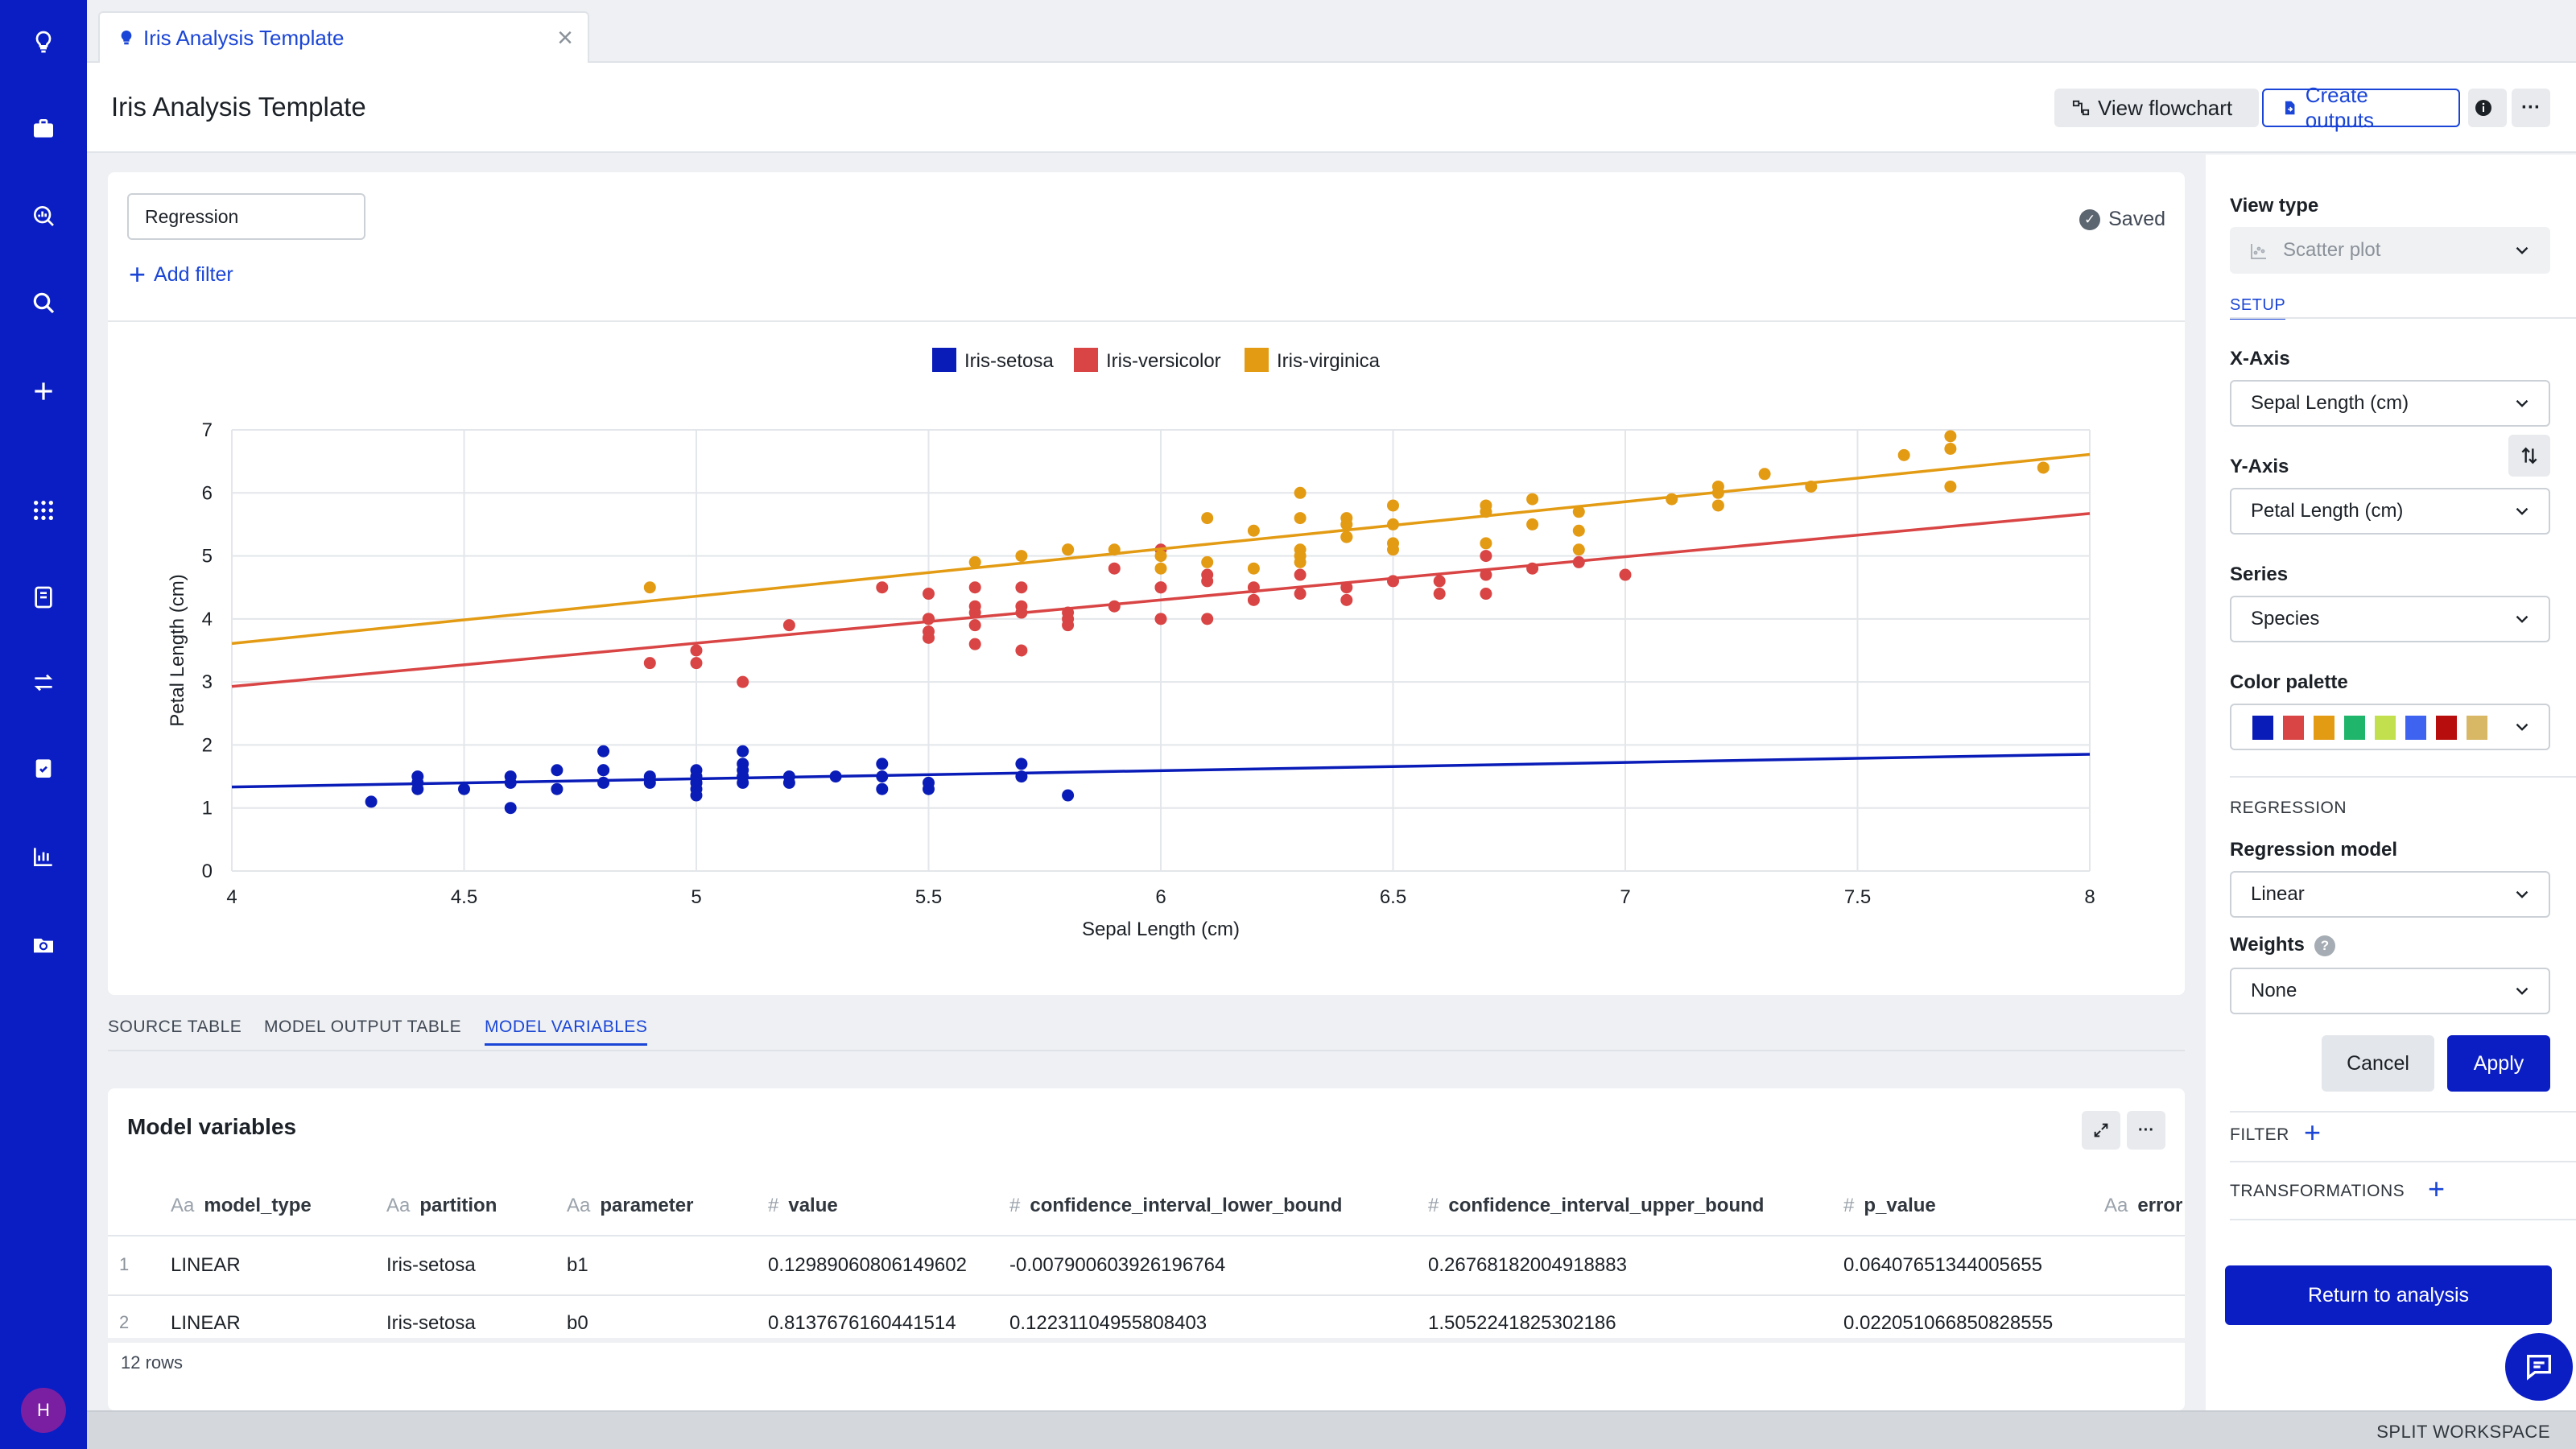 This screenshot has width=2576, height=1449. What do you see at coordinates (43, 1410) in the screenshot?
I see `user-avatar: H` at bounding box center [43, 1410].